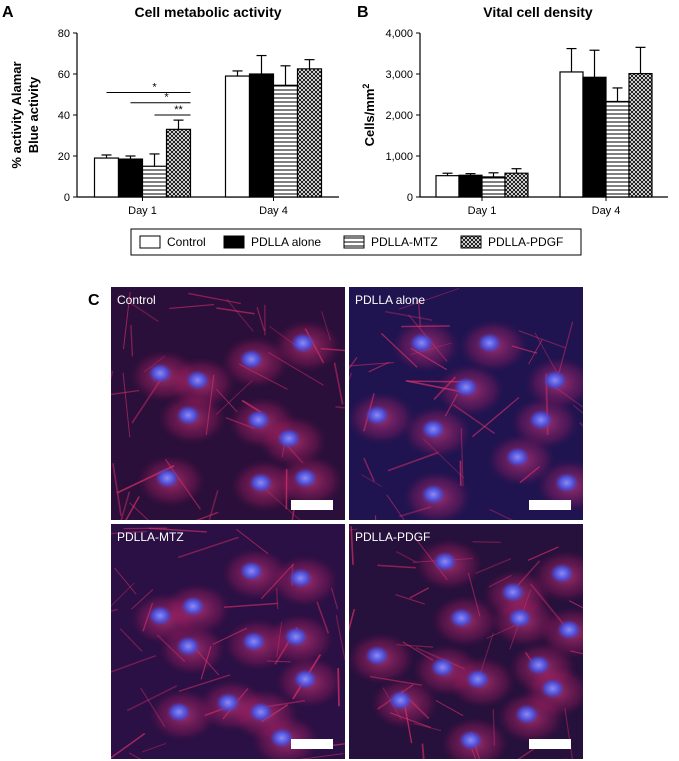 This screenshot has height=761, width=679. I want to click on micro-panel-2-caption: PDLLA alone, so click(390, 300).